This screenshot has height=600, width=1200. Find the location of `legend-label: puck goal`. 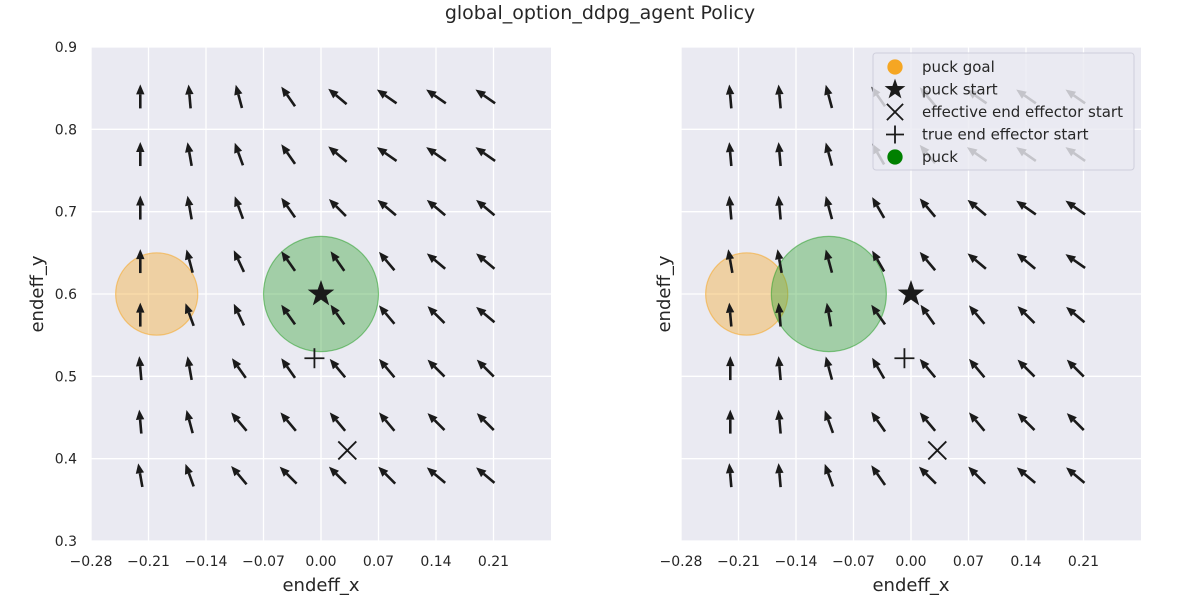

legend-label: puck goal is located at coordinates (958, 67).